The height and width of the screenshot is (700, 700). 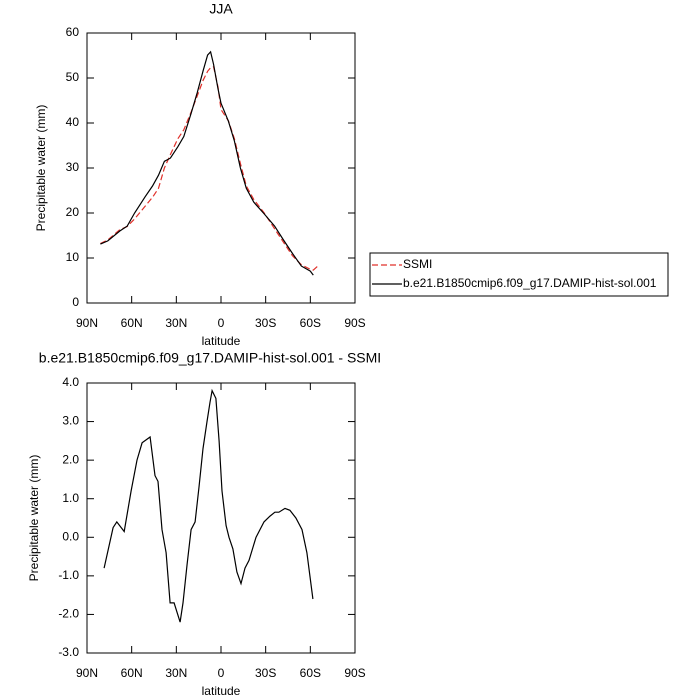 What do you see at coordinates (70, 536) in the screenshot?
I see `y-tick-label: 0.0` at bounding box center [70, 536].